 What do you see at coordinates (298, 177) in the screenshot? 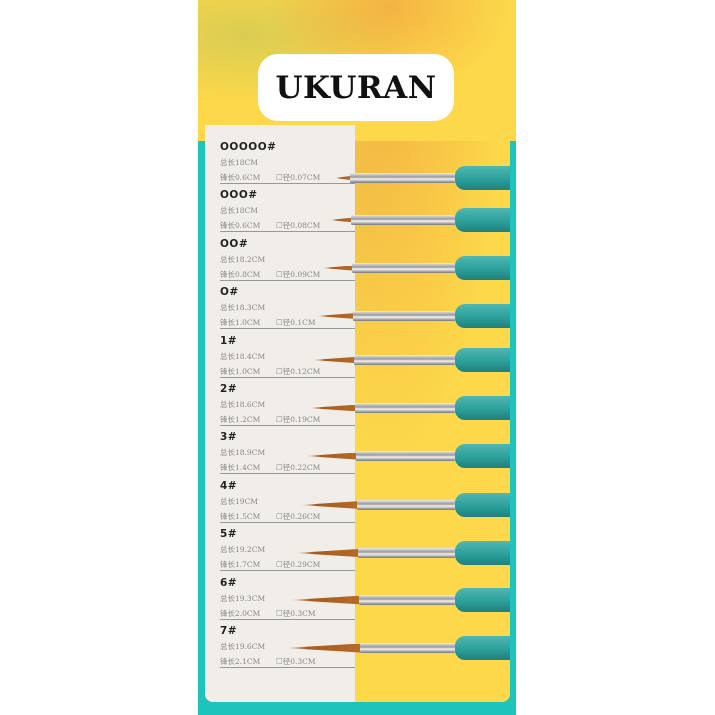
I see `diameter: ☐径0.07CM` at bounding box center [298, 177].